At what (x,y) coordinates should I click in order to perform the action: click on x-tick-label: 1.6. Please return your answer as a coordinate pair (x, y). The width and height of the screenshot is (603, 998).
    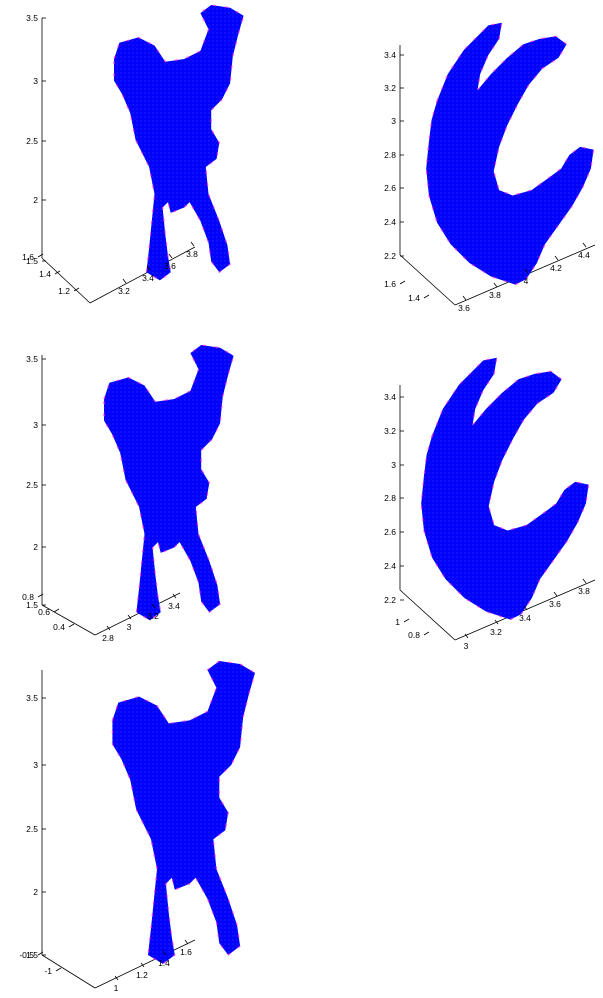
    Looking at the image, I should click on (186, 952).